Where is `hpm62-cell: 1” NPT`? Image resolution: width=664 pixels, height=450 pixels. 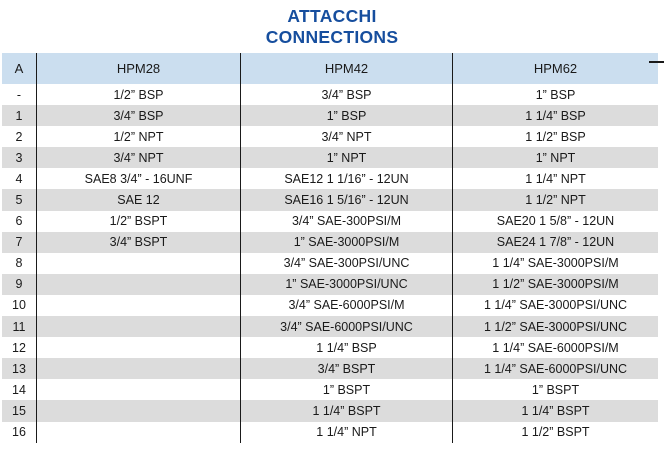 hpm62-cell: 1” NPT is located at coordinates (555, 157).